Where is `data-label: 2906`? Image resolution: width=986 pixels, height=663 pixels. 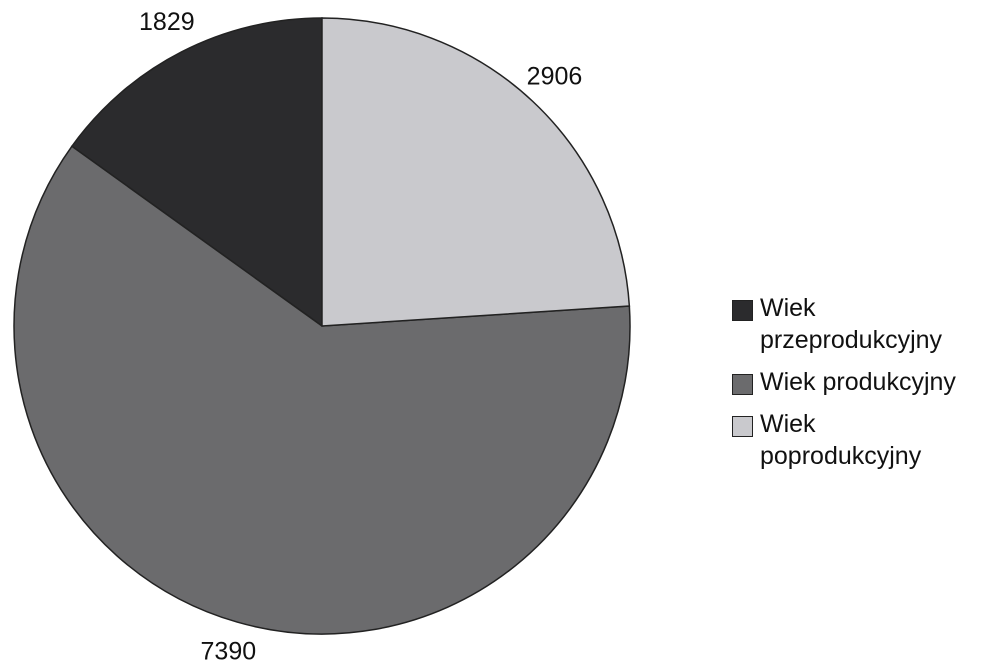 data-label: 2906 is located at coordinates (555, 77).